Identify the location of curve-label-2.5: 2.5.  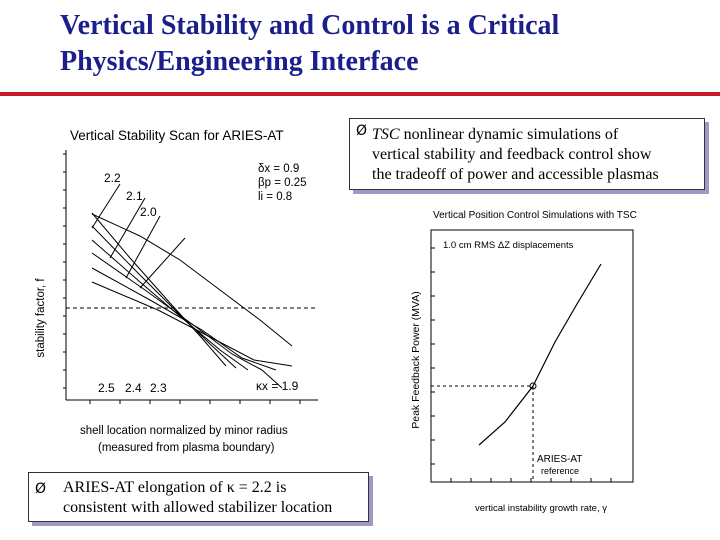
(106, 388).